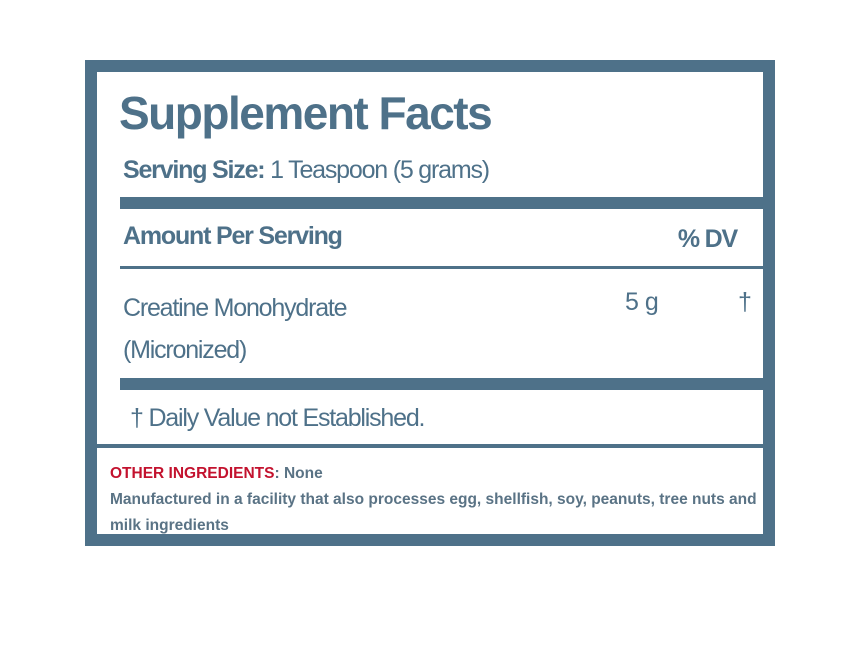 This screenshot has height=645, width=860. Describe the element at coordinates (642, 302) in the screenshot. I see `ingredient-amount: 5 g` at that location.